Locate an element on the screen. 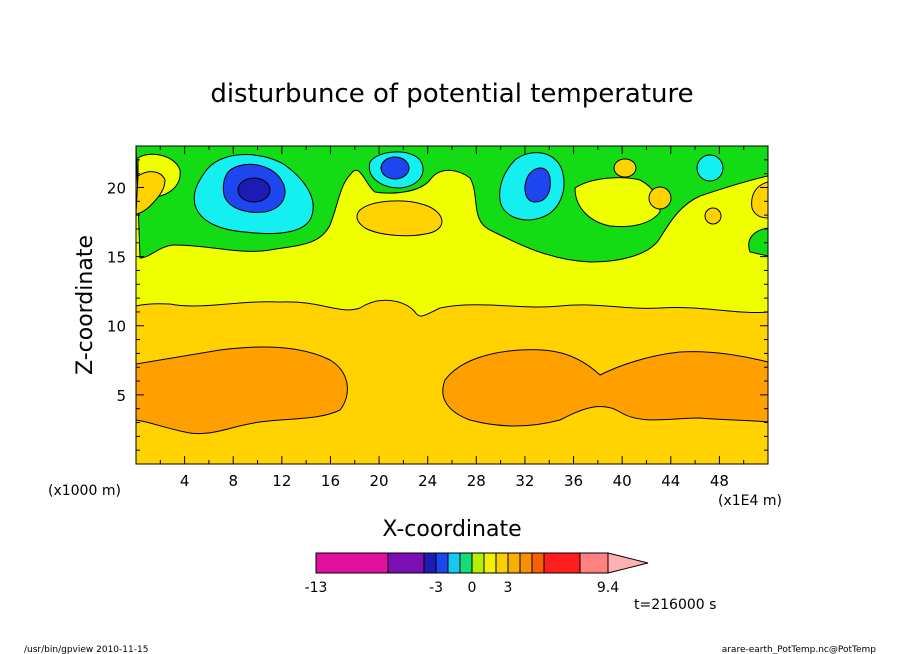  y-unit-label: (x1E4 m) is located at coordinates (750, 501).